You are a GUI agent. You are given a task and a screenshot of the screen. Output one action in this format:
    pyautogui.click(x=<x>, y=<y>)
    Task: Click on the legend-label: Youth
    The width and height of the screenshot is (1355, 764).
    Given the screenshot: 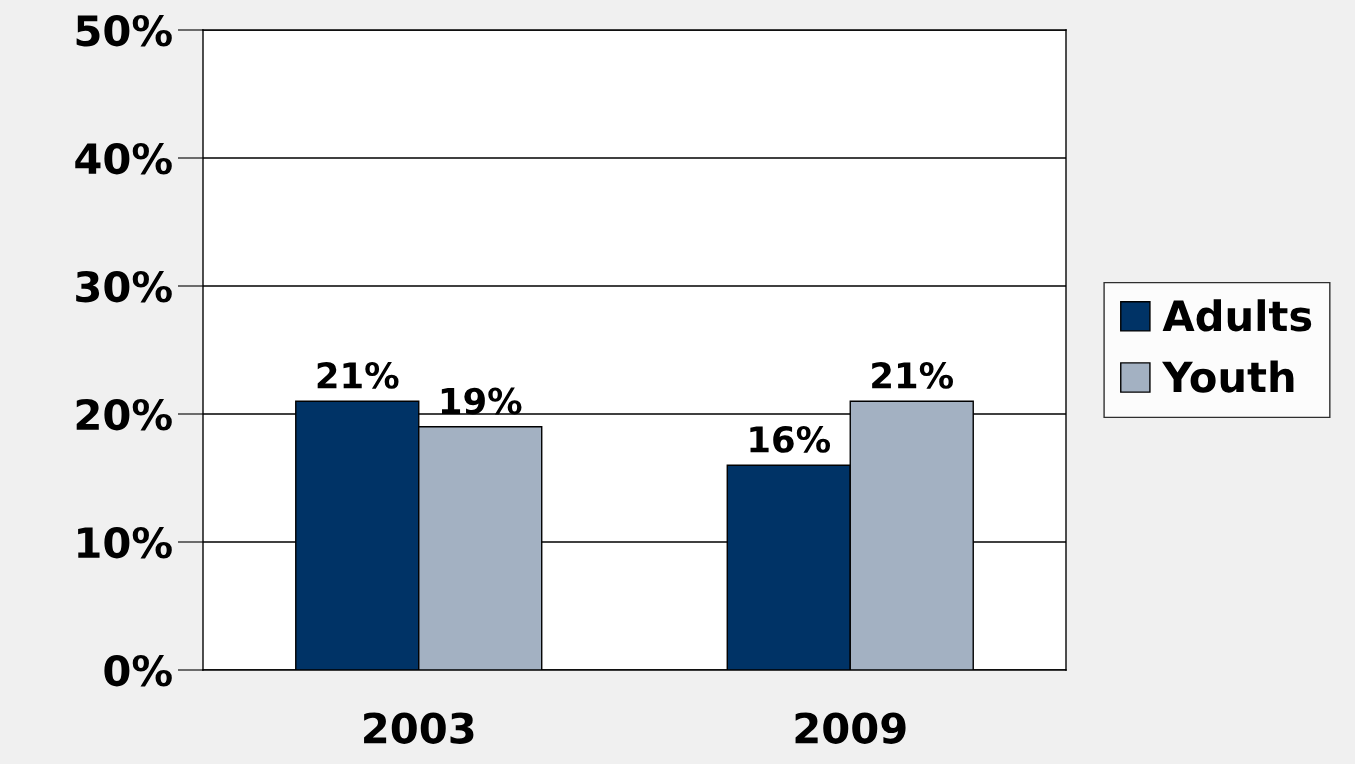 What is the action you would take?
    pyautogui.click(x=1228, y=376)
    